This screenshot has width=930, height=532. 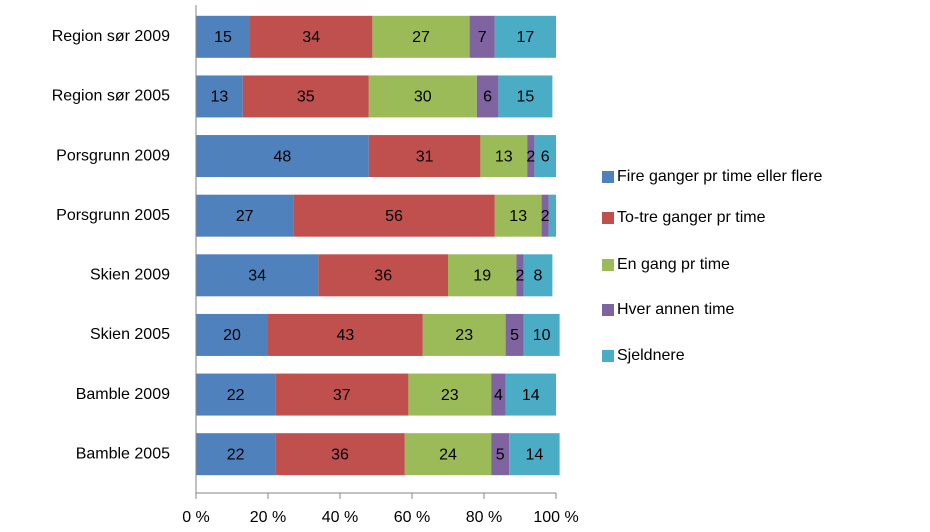 I want to click on data-label: 43, so click(x=346, y=335).